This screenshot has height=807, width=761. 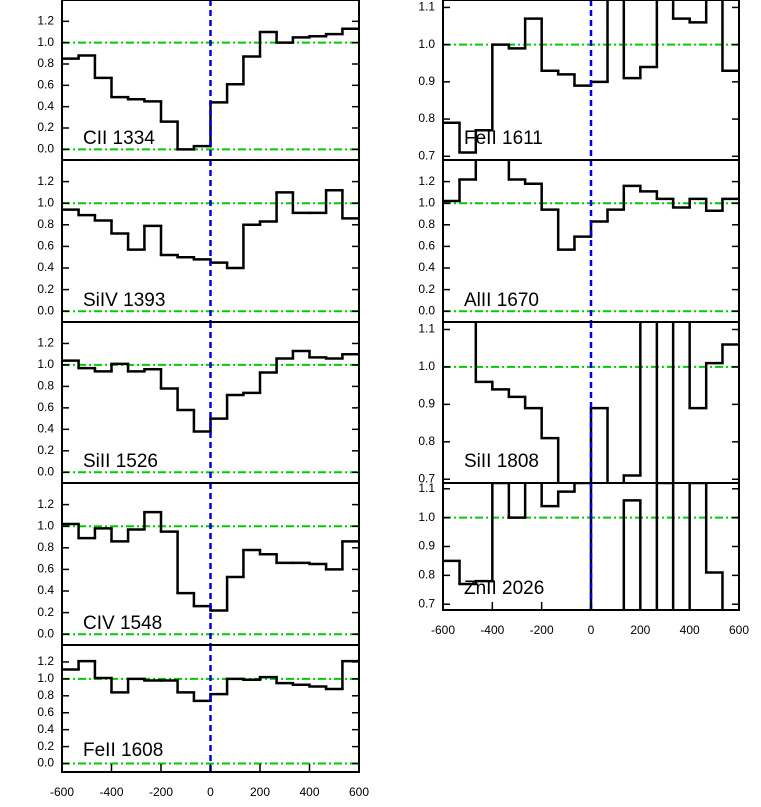 What do you see at coordinates (504, 588) in the screenshot?
I see `panel-label: ZnII 2026` at bounding box center [504, 588].